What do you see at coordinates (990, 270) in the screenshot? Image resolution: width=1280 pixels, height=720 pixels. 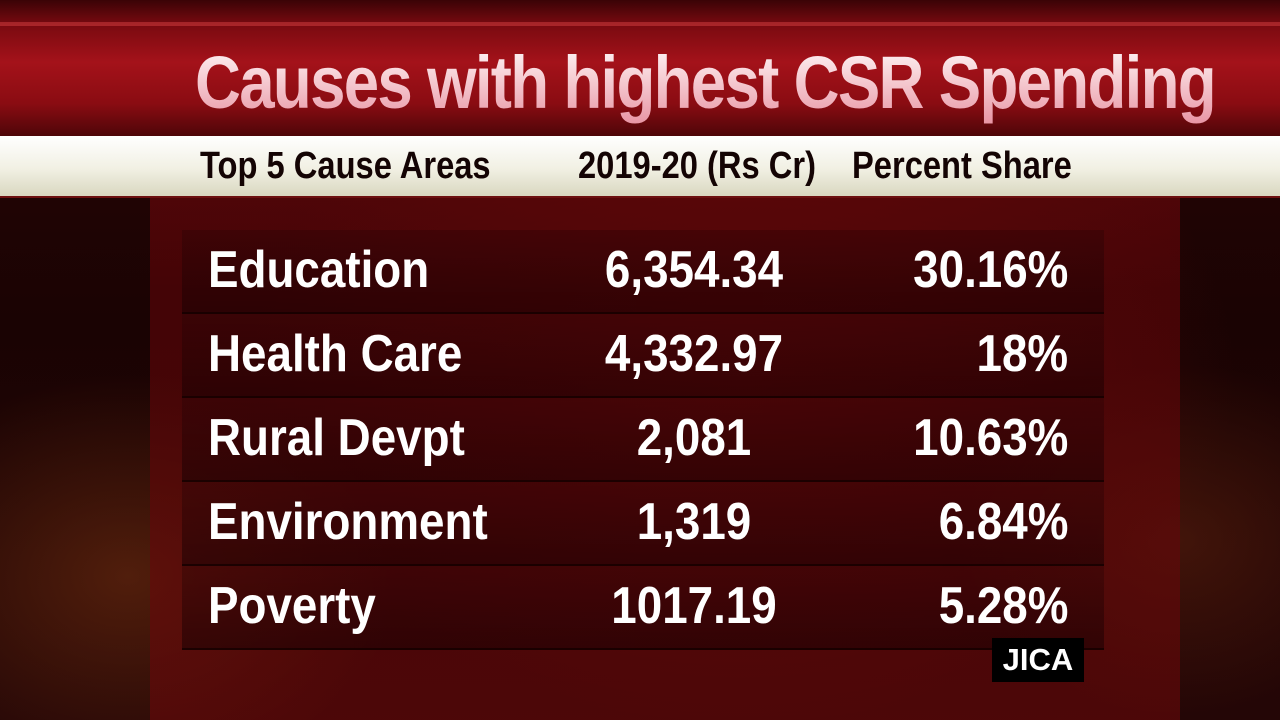 I see `percent-share-cell: 30.16%` at bounding box center [990, 270].